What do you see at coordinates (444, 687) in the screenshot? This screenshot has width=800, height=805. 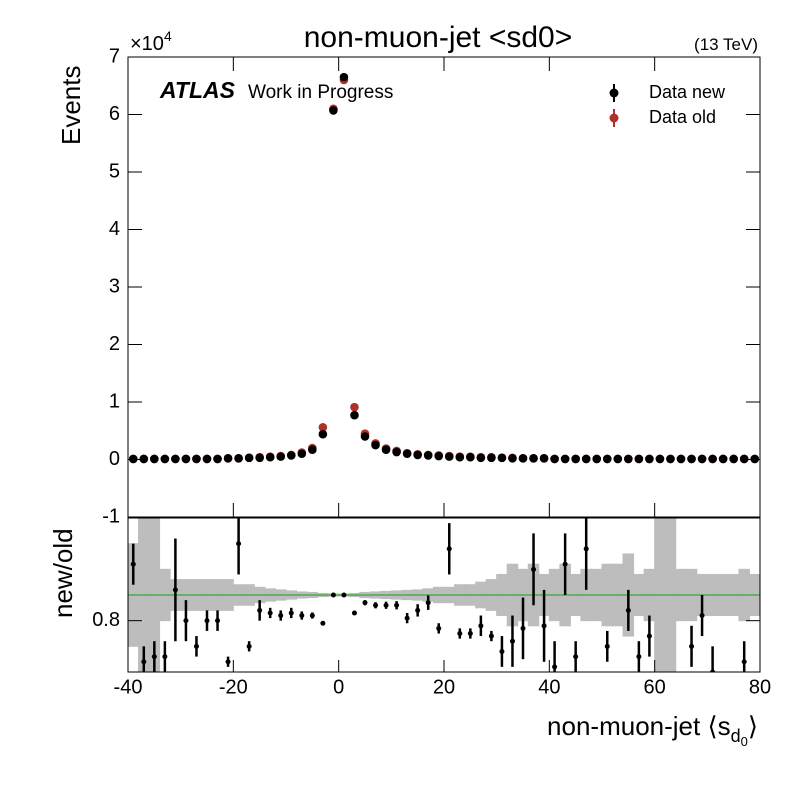 I see `x-tick-label: 20` at bounding box center [444, 687].